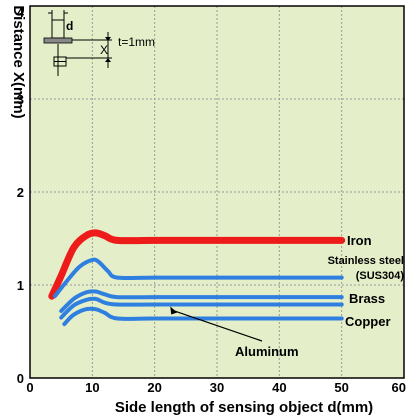 This screenshot has width=410, height=418. I want to click on x-tick-label: 40, so click(279, 387).